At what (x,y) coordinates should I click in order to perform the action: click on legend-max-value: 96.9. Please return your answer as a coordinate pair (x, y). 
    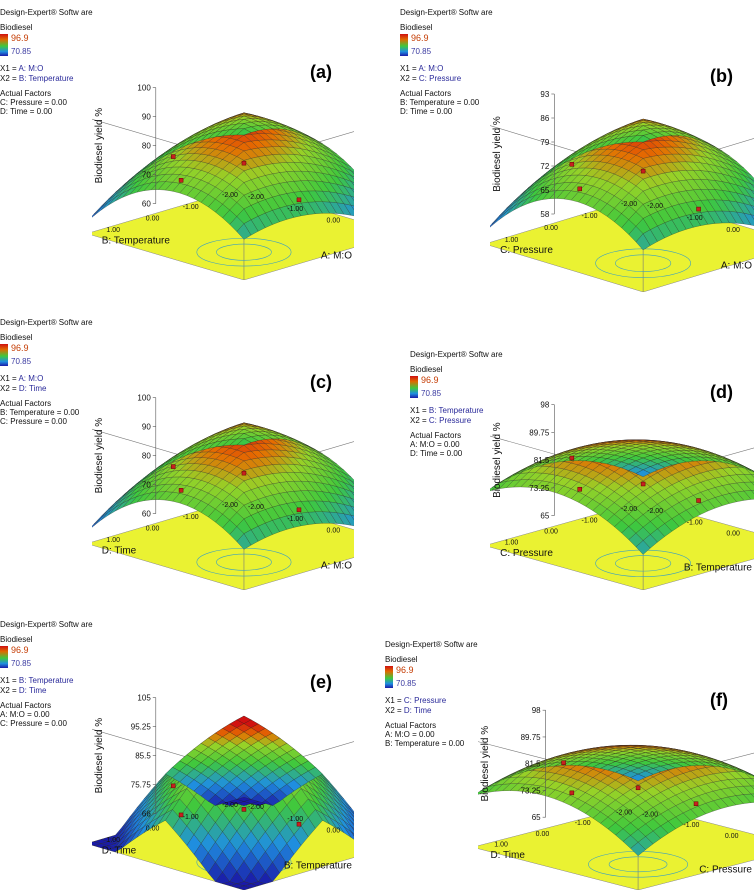
    Looking at the image, I should click on (420, 38).